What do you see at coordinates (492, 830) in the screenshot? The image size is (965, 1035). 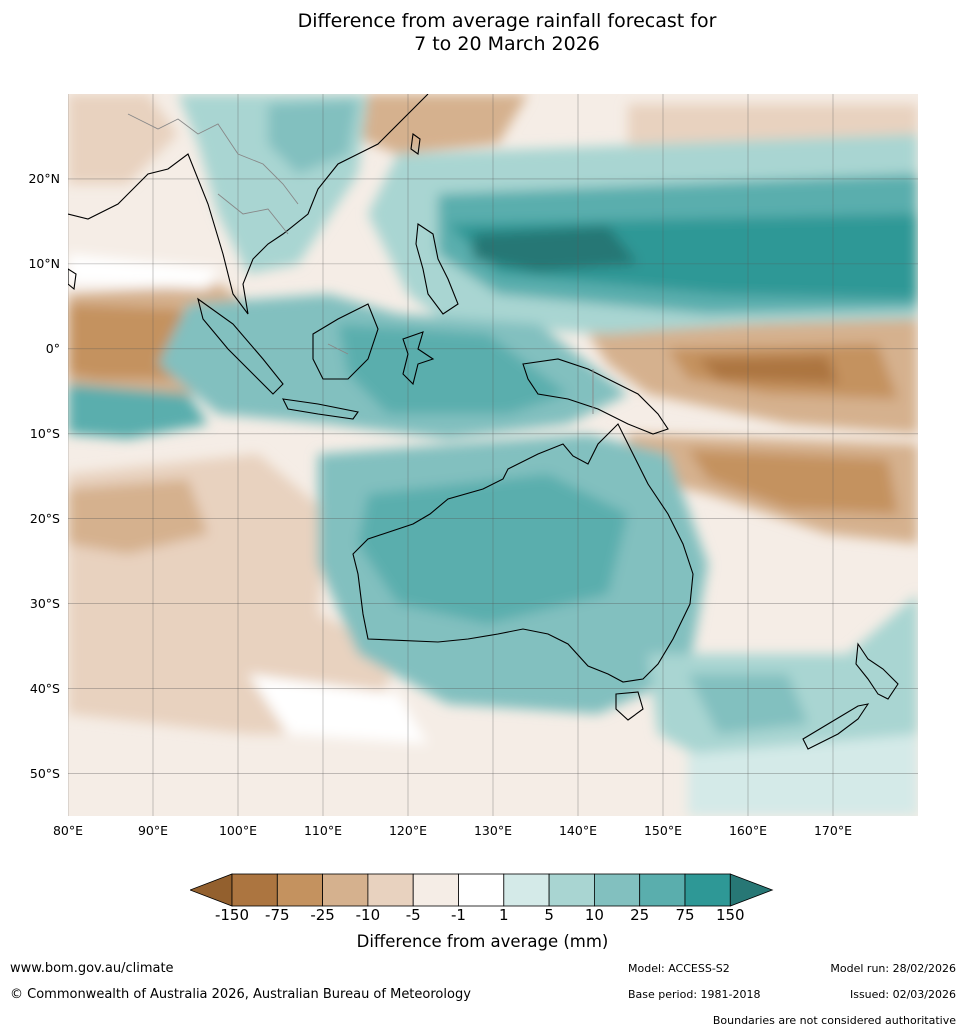 I see `longitude-label: 130°E` at bounding box center [492, 830].